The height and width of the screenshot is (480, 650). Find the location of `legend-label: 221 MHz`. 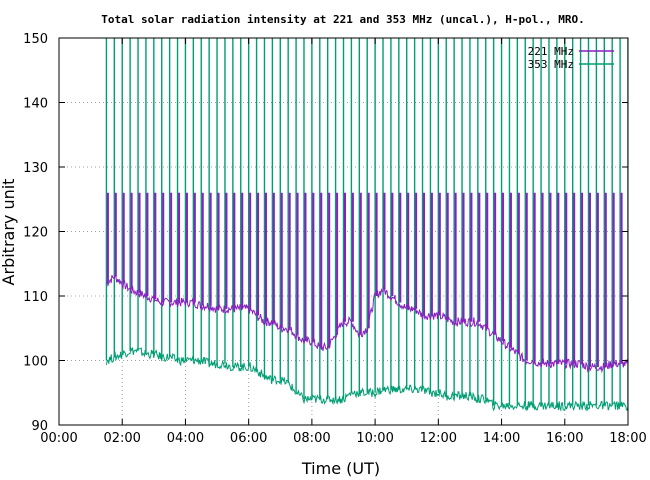

legend-label: 221 MHz is located at coordinates (551, 51).